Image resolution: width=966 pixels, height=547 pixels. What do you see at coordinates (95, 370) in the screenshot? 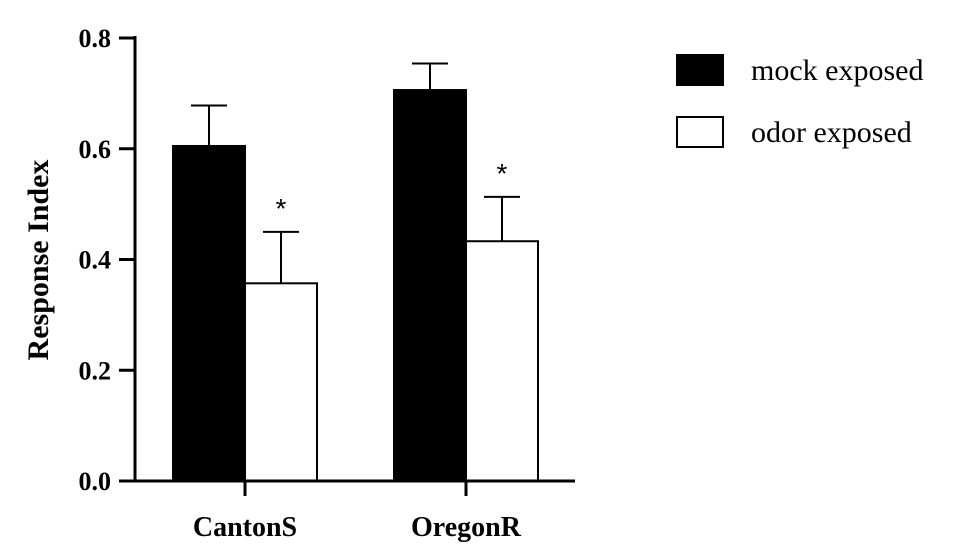
I see `y-tick-label: 0.2` at bounding box center [95, 370].